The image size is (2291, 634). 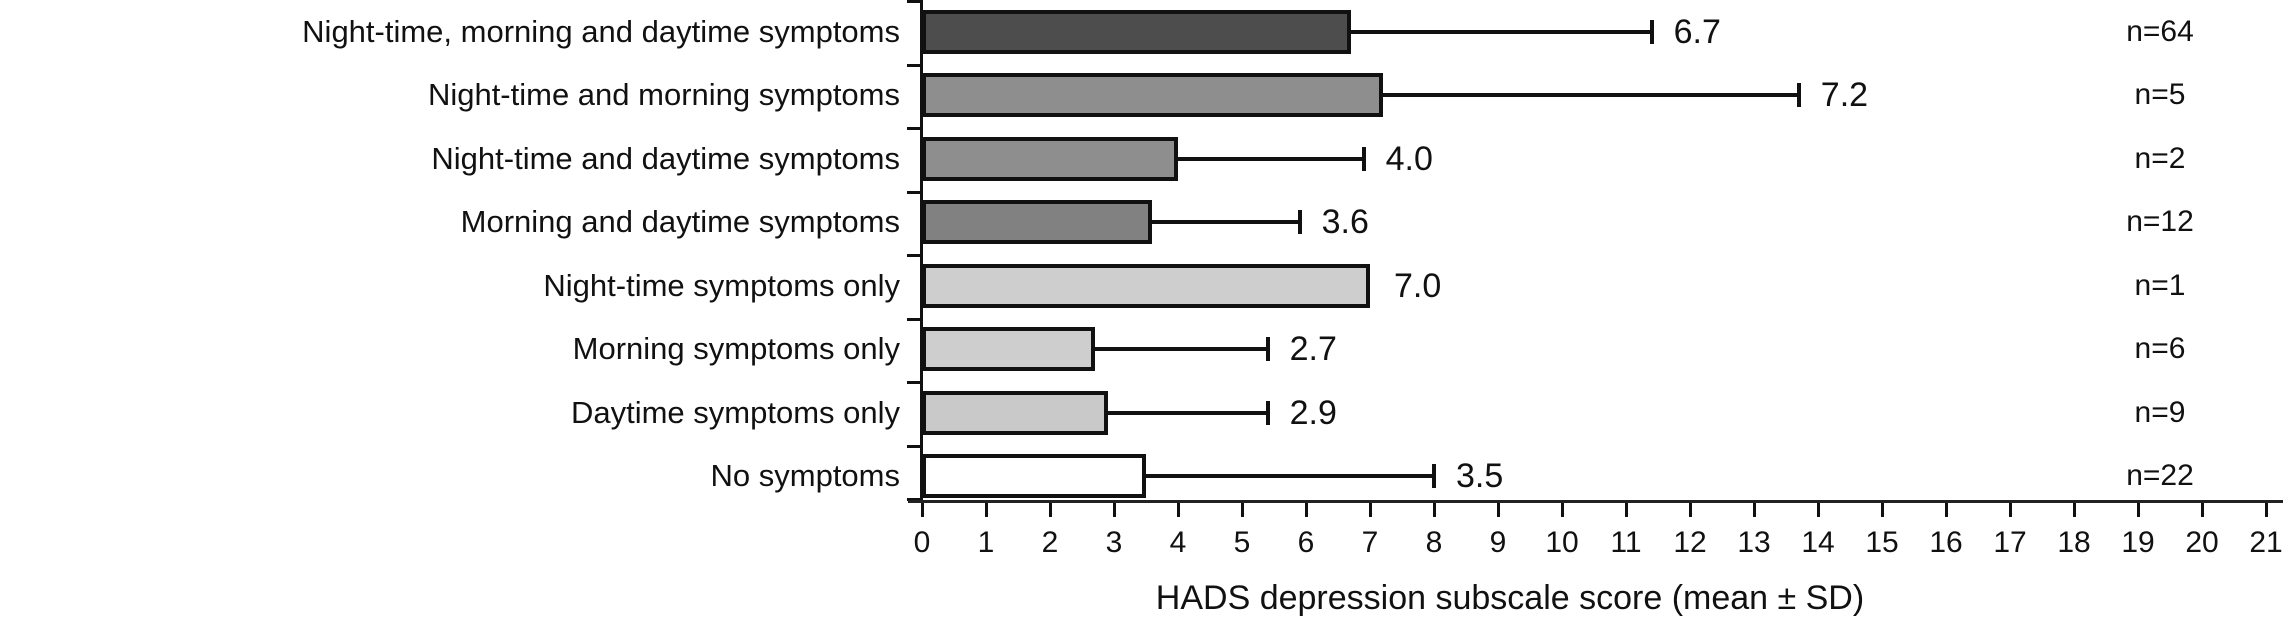 What do you see at coordinates (1434, 542) in the screenshot?
I see `x-axis-tick-label: 8` at bounding box center [1434, 542].